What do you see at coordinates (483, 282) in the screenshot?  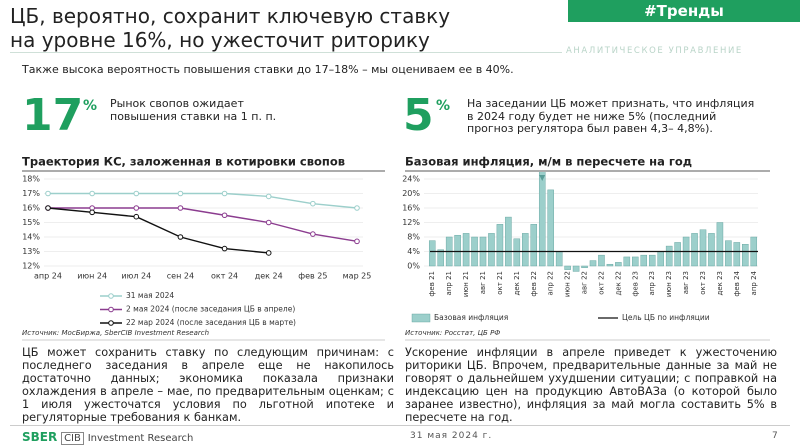 I see `x-tick-label: авг 21` at bounding box center [483, 282].